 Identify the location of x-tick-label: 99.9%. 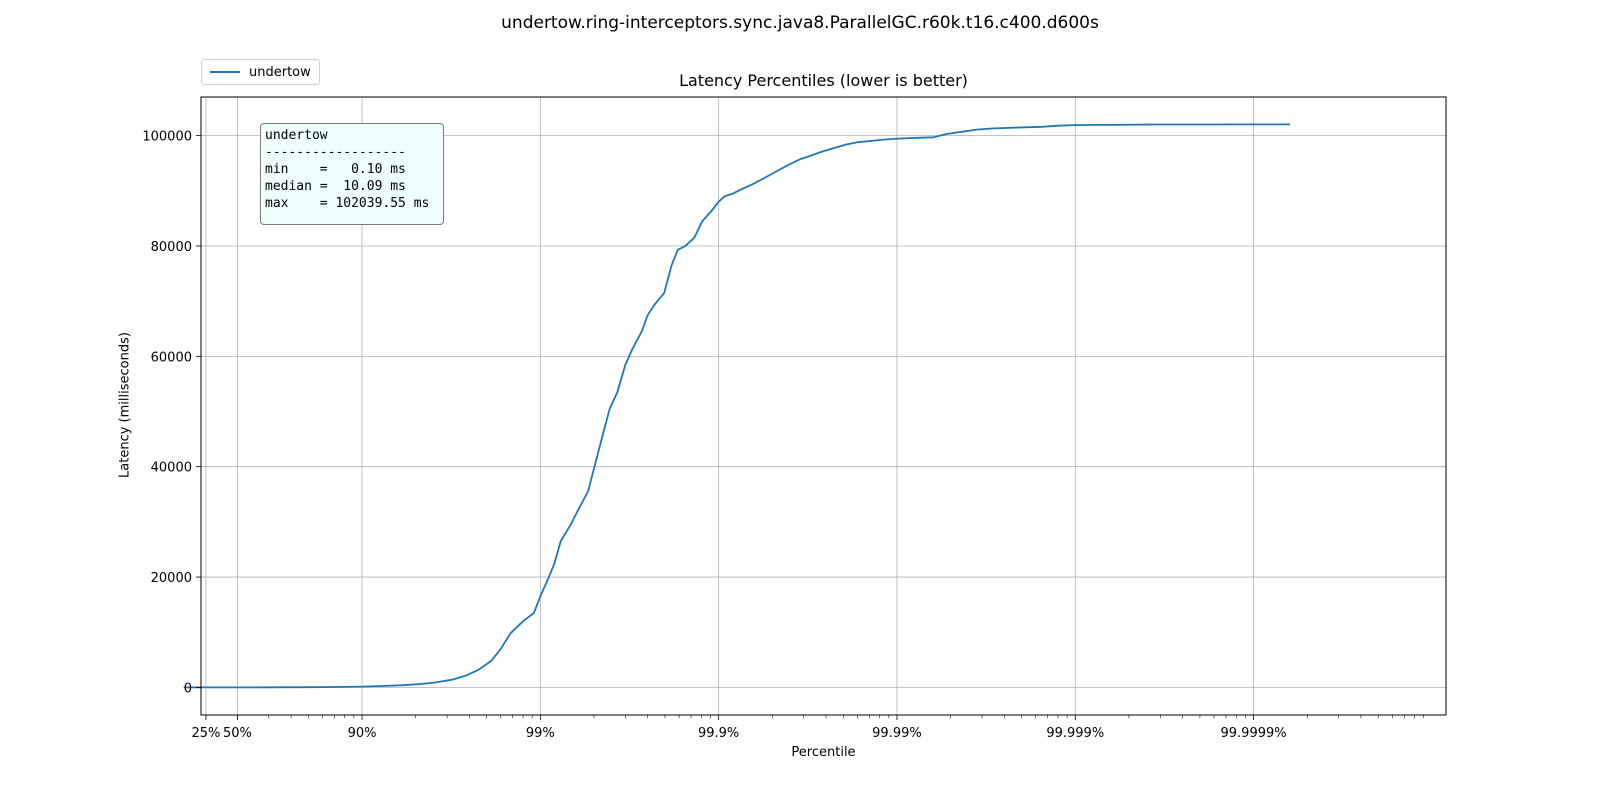
(718, 733).